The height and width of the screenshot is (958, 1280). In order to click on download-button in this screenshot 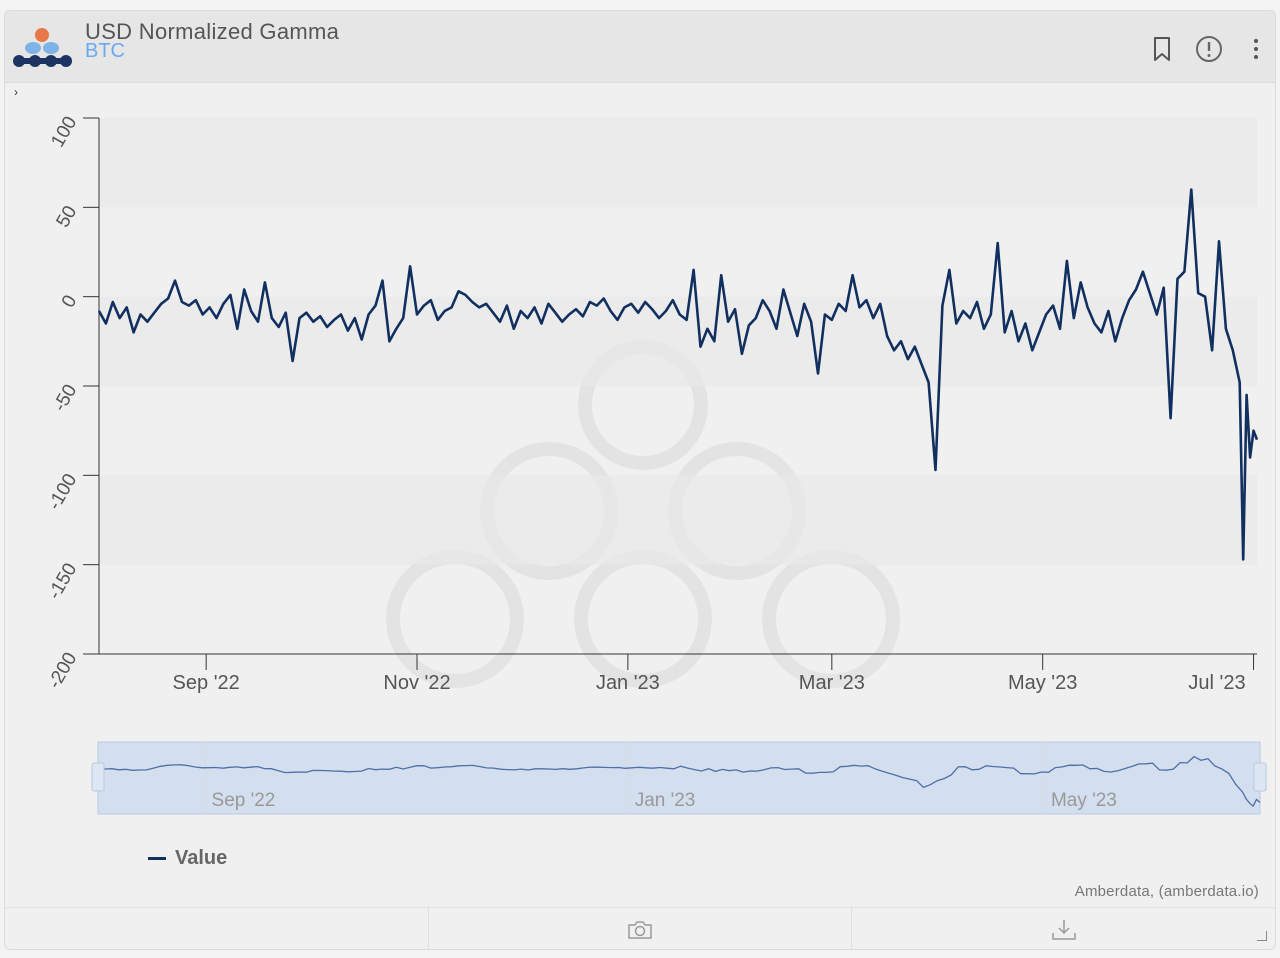, I will do `click(1063, 928)`.